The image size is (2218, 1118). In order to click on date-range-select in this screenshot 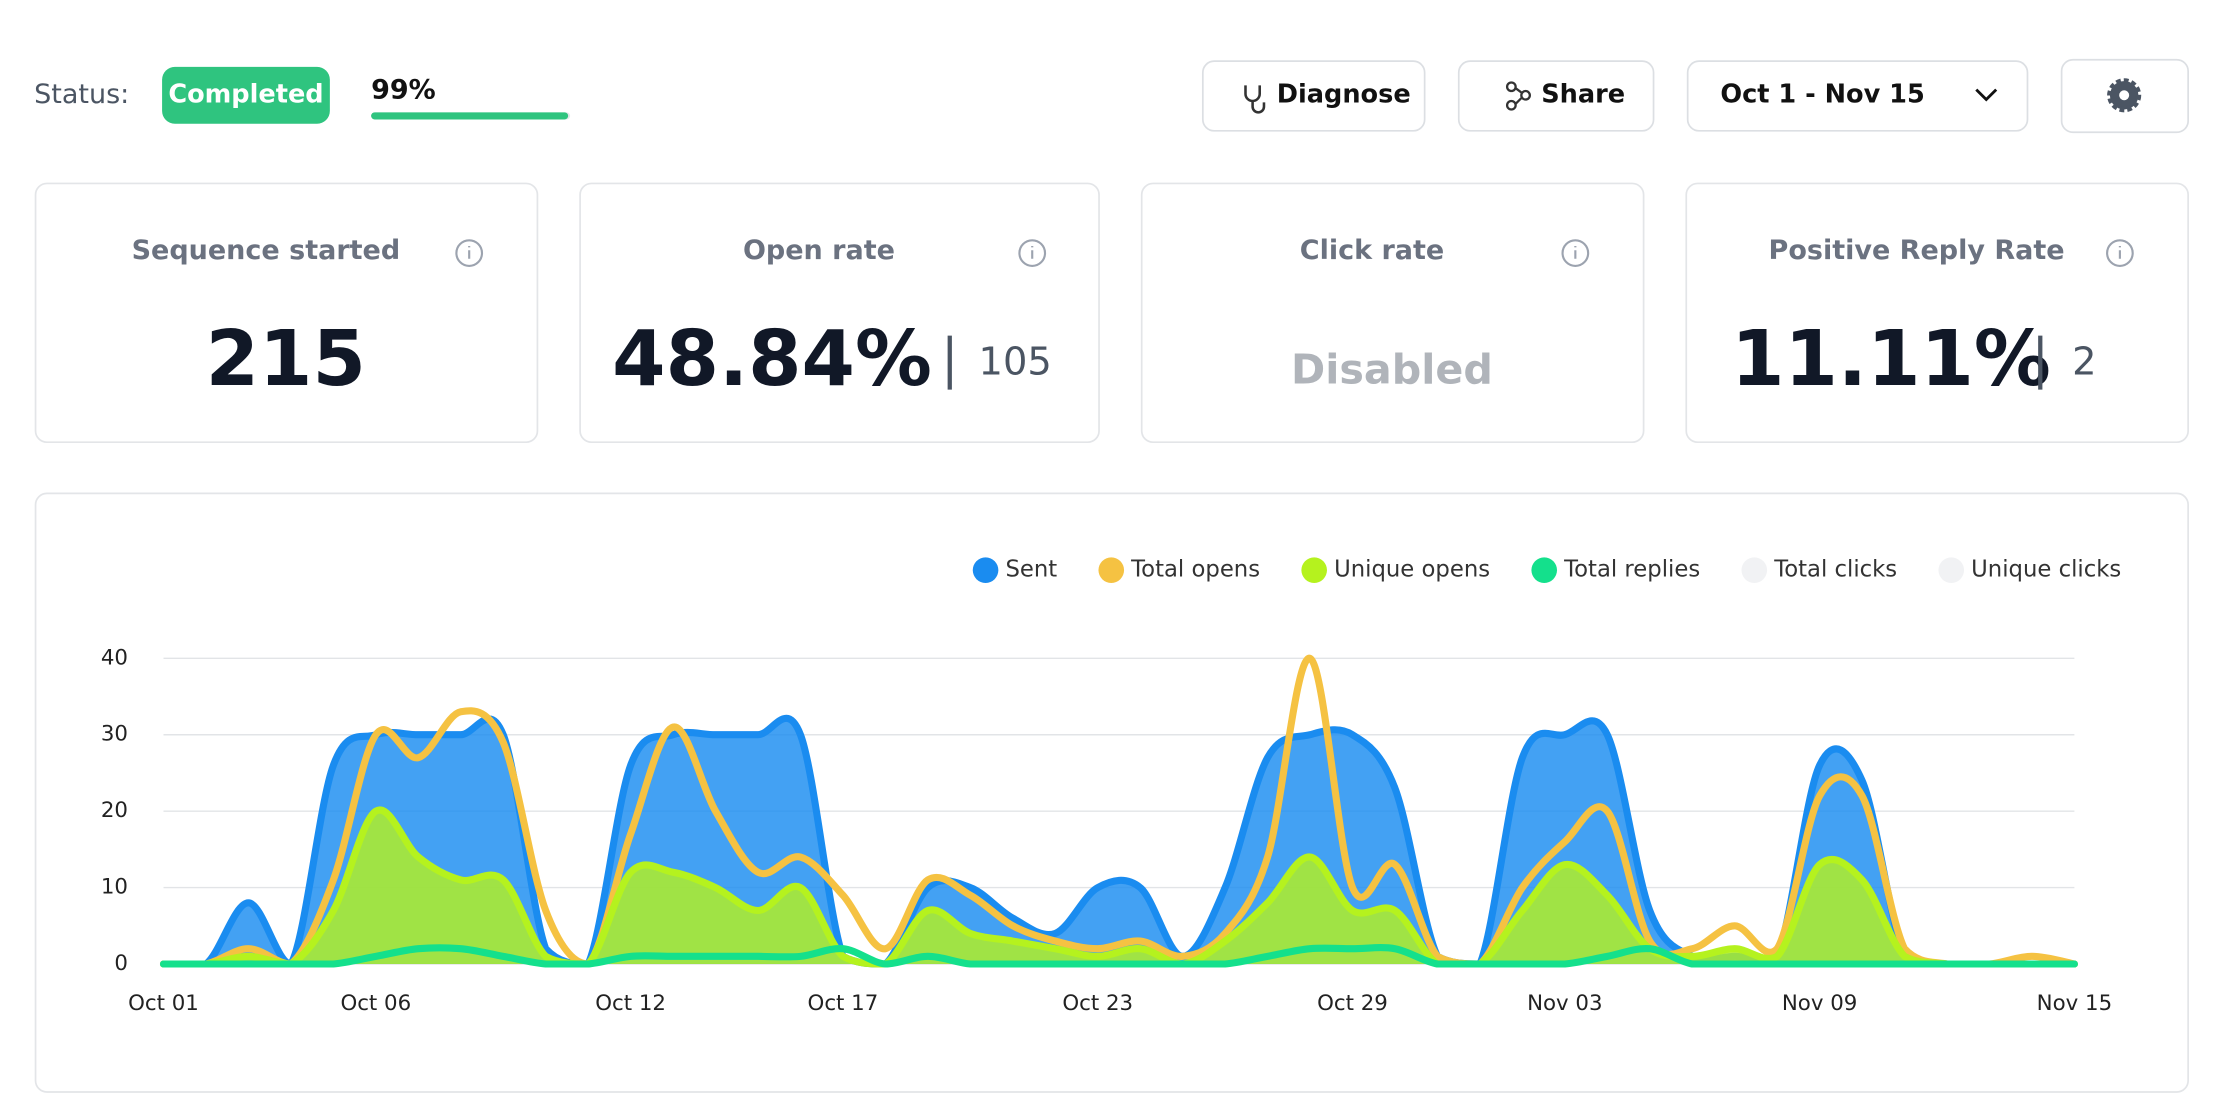, I will do `click(1857, 96)`.